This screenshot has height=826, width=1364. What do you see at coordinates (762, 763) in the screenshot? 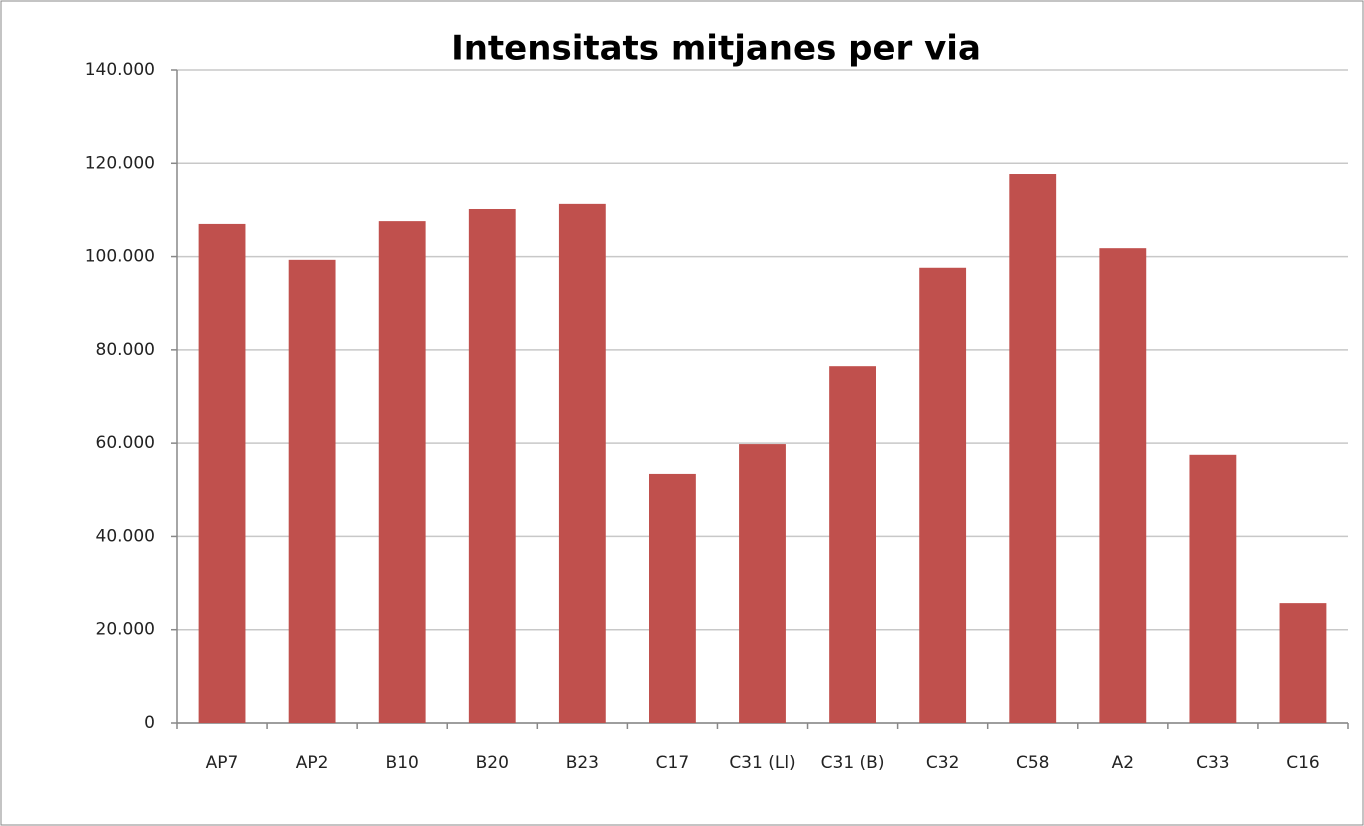
I see `x-tick-label: C31 (Ll)` at bounding box center [762, 763].